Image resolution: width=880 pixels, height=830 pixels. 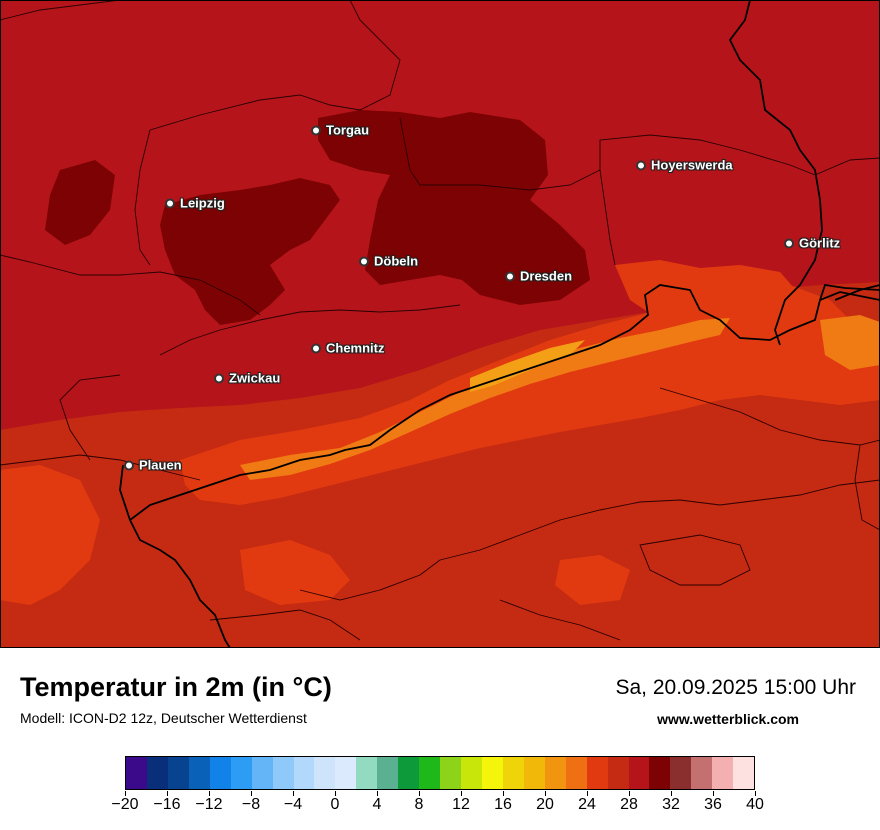 I want to click on forecast-datetime: Sa, 20.09.2025 15:00 Uhr, so click(x=735, y=687).